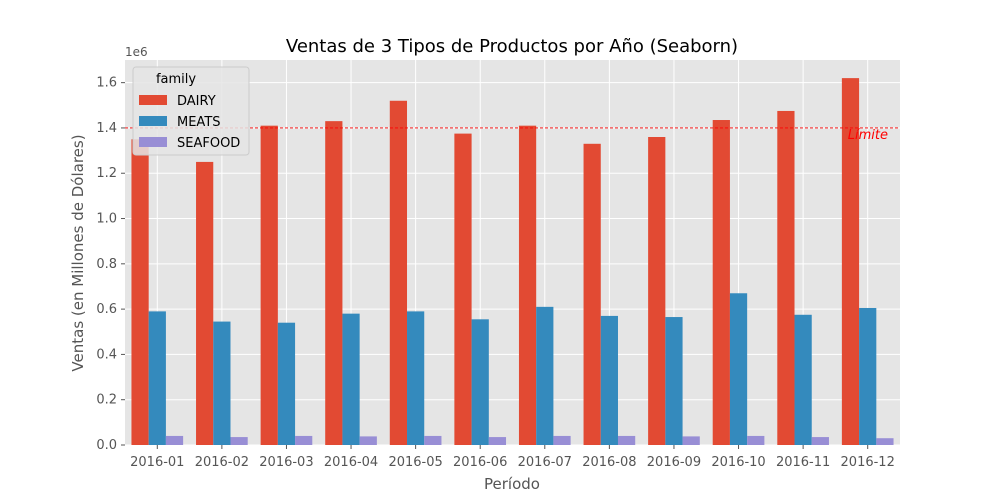 The width and height of the screenshot is (1000, 504). What do you see at coordinates (191, 111) in the screenshot?
I see `legend-box` at bounding box center [191, 111].